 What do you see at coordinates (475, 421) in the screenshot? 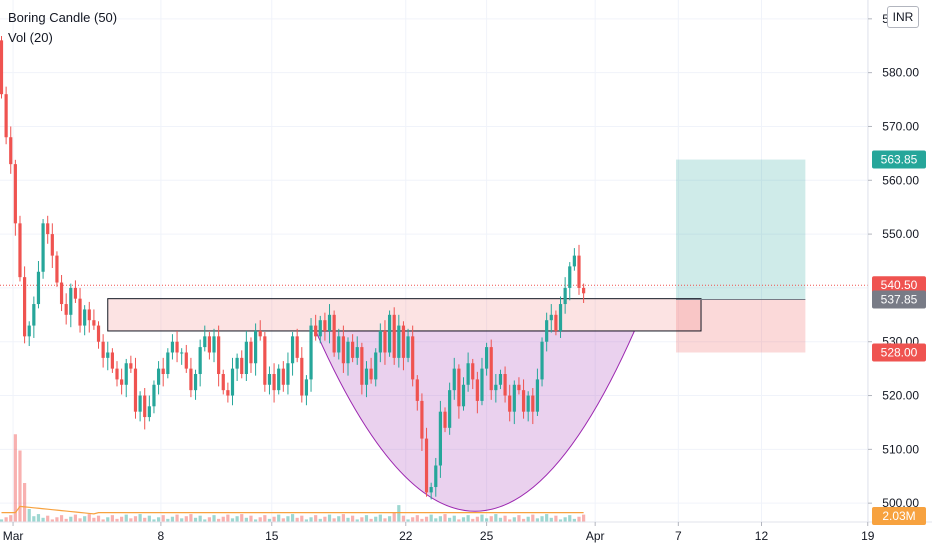
I see `cup-pattern` at bounding box center [475, 421].